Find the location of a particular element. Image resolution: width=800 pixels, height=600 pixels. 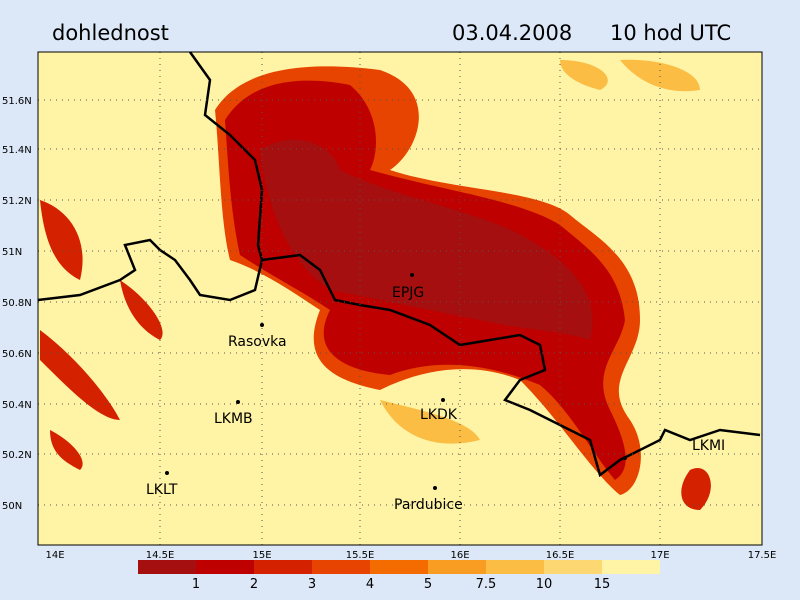

lat-label: 50.6N is located at coordinates (17, 354).